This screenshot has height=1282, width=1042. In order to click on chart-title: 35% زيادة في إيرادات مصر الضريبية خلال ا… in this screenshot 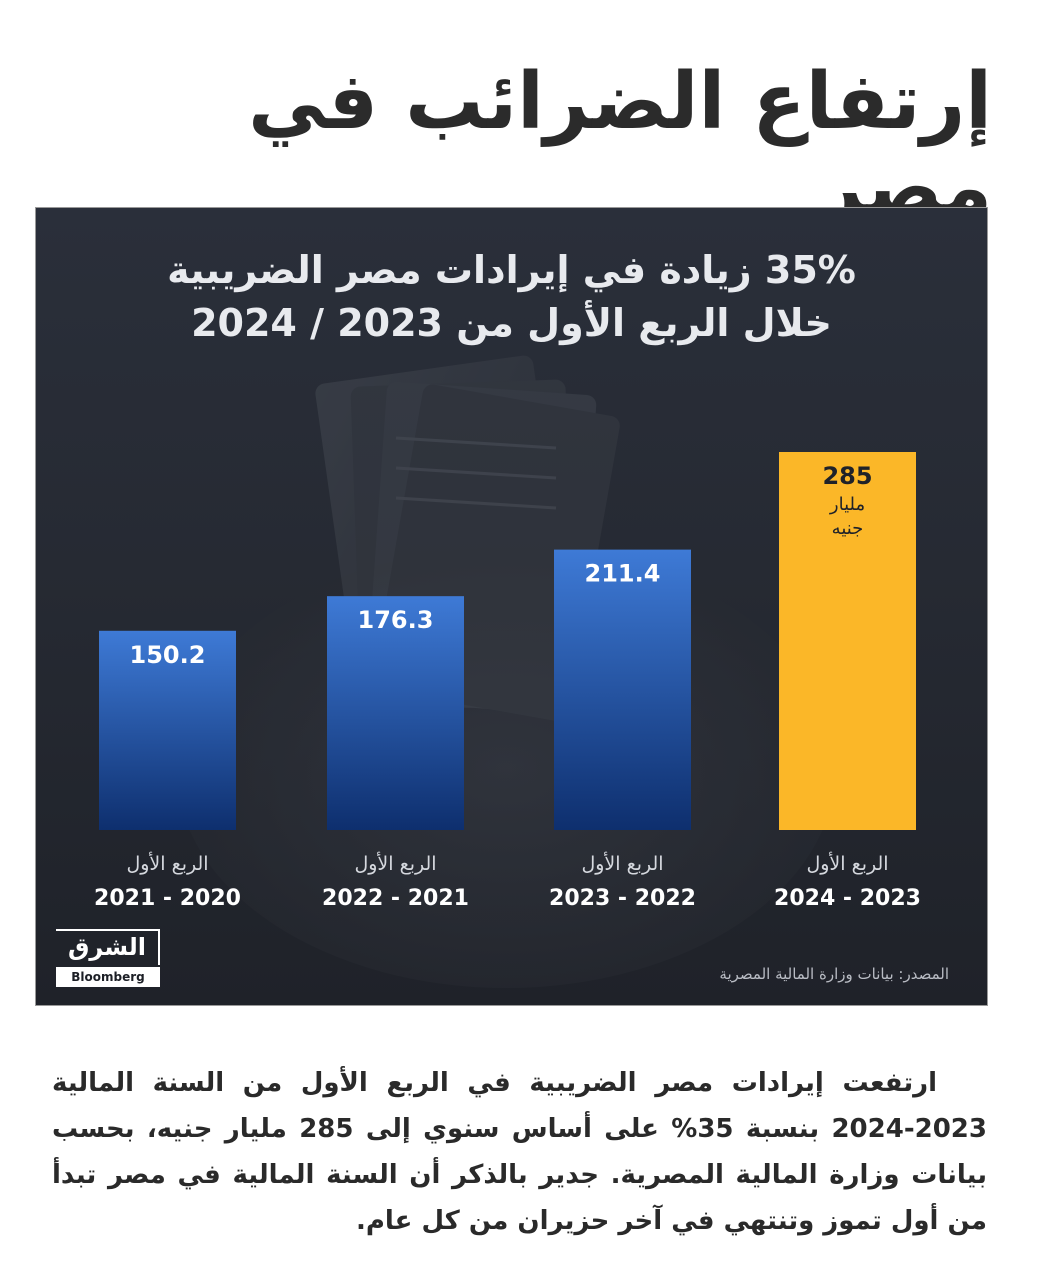, I will do `click(511, 297)`.